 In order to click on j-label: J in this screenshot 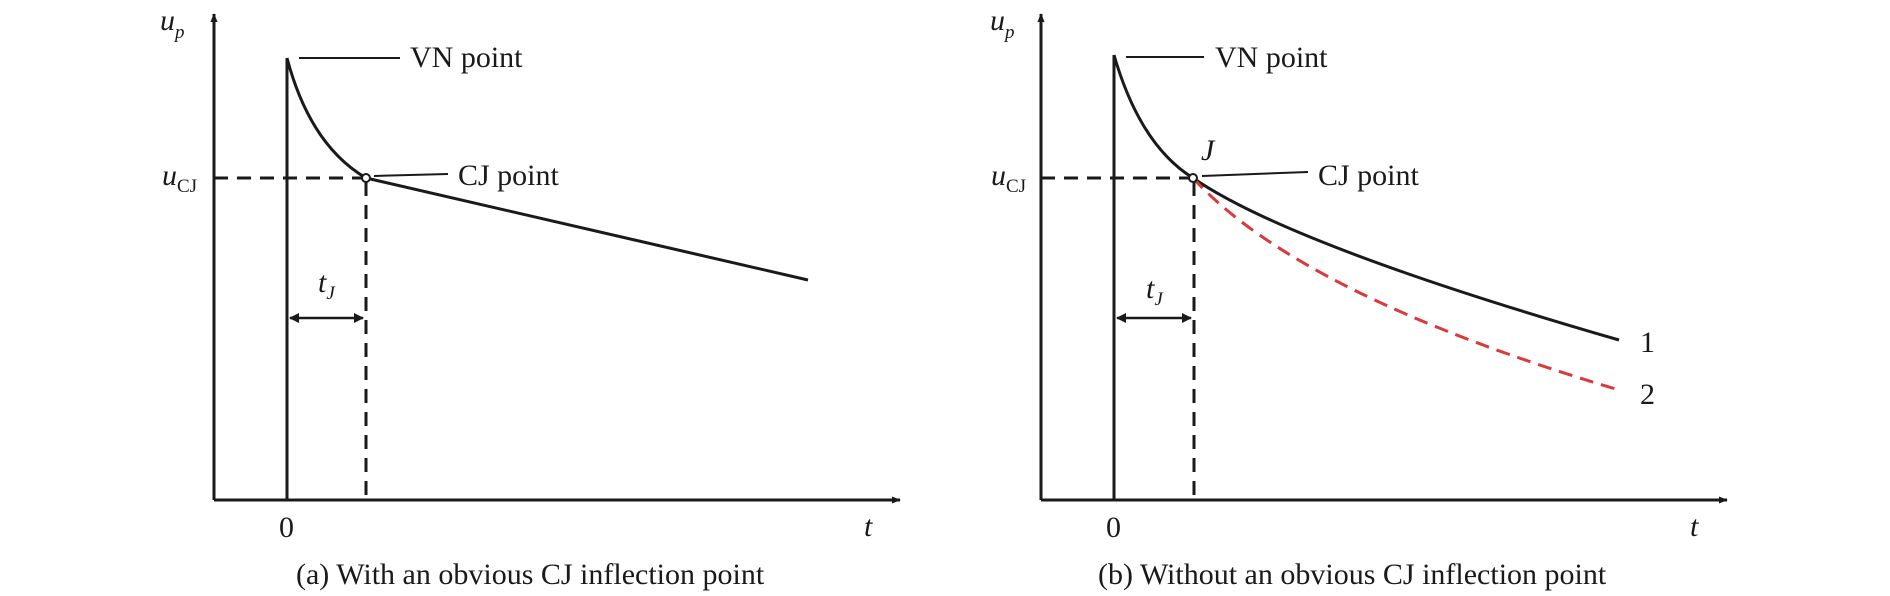, I will do `click(1208, 150)`.